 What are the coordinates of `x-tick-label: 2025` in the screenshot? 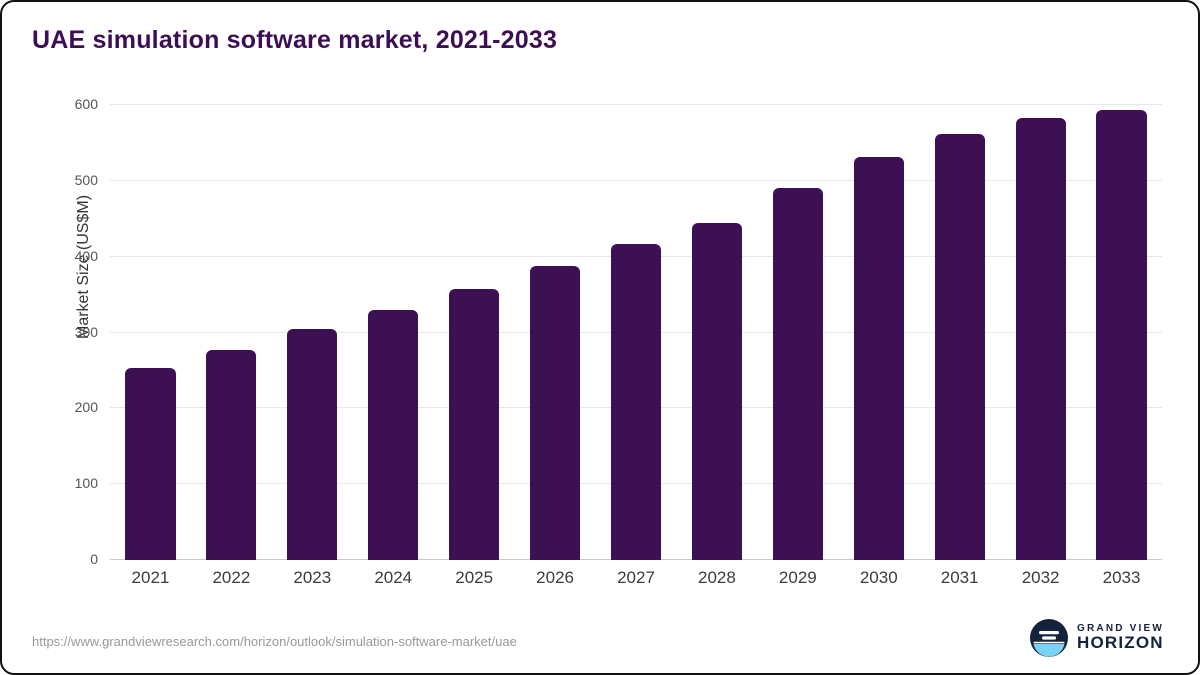 It's located at (474, 577).